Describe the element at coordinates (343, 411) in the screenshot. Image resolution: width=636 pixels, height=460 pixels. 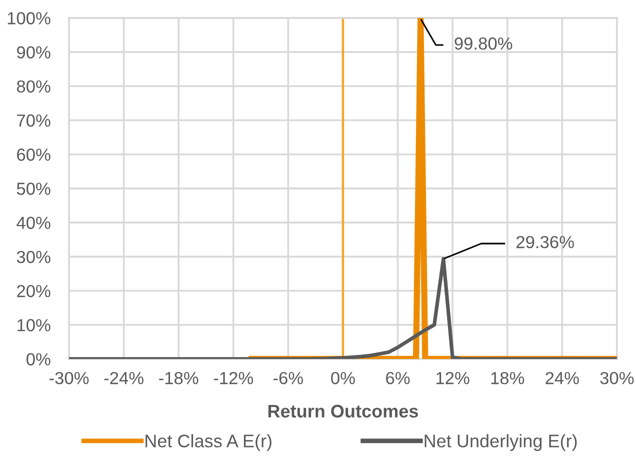
I see `x-axis-title: Return Outcomes` at that location.